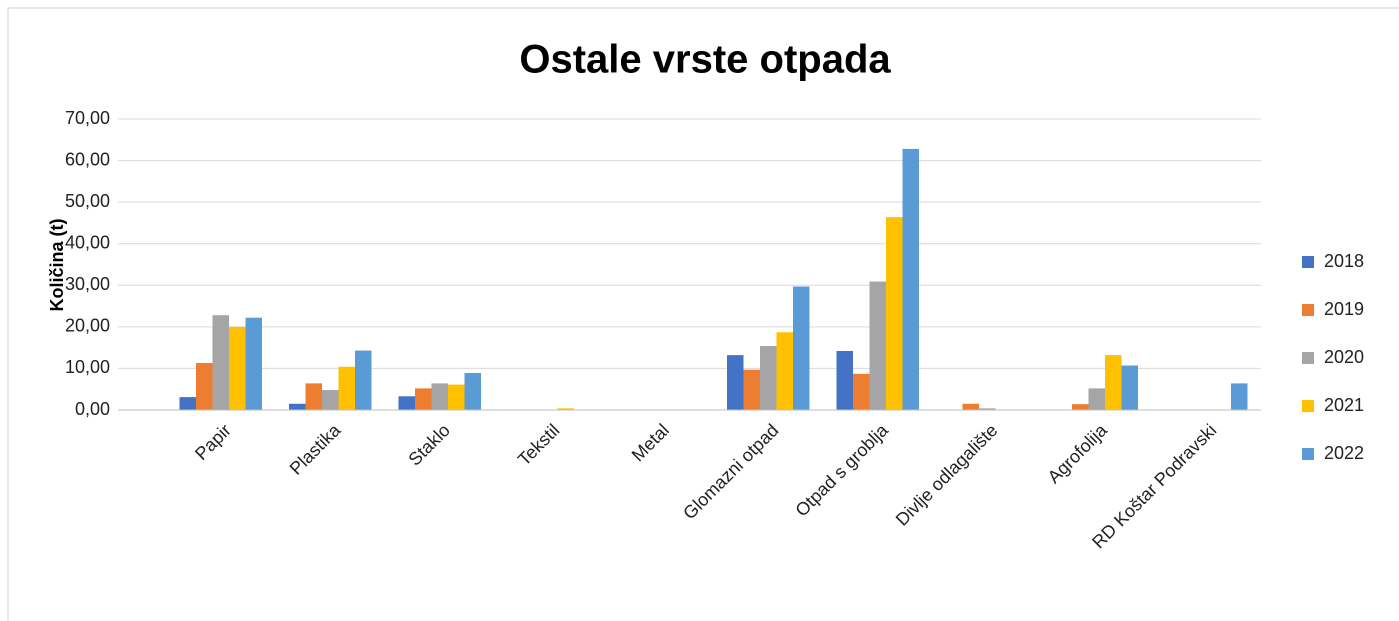 The height and width of the screenshot is (621, 1399). I want to click on y-tick-label: 0,00, so click(92, 409).